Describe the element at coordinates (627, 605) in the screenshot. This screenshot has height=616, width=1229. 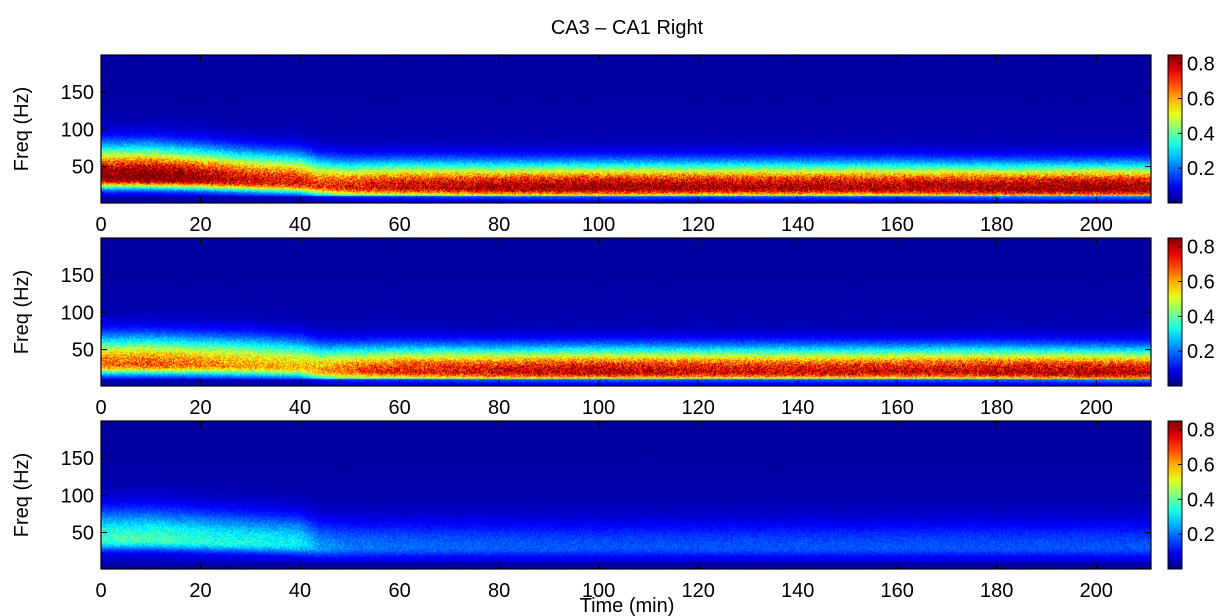
I see `x-axis-label: Time (min)` at that location.